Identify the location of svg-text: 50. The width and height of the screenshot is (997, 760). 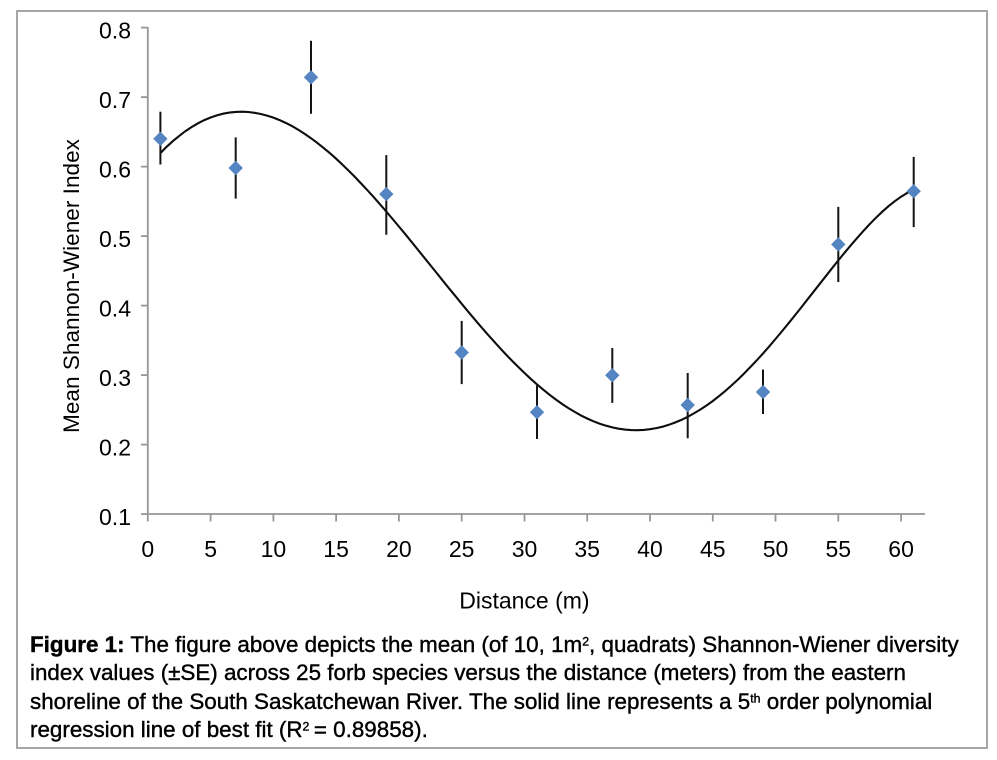
(776, 549).